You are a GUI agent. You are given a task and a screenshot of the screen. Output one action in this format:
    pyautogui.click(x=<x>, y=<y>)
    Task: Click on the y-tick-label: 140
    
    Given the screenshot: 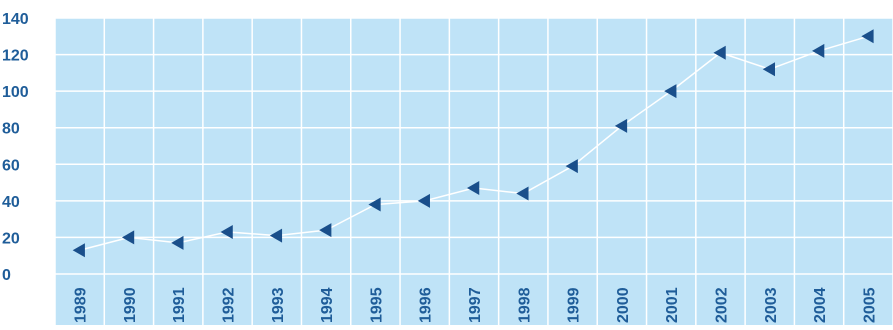 What is the action you would take?
    pyautogui.click(x=15, y=19)
    